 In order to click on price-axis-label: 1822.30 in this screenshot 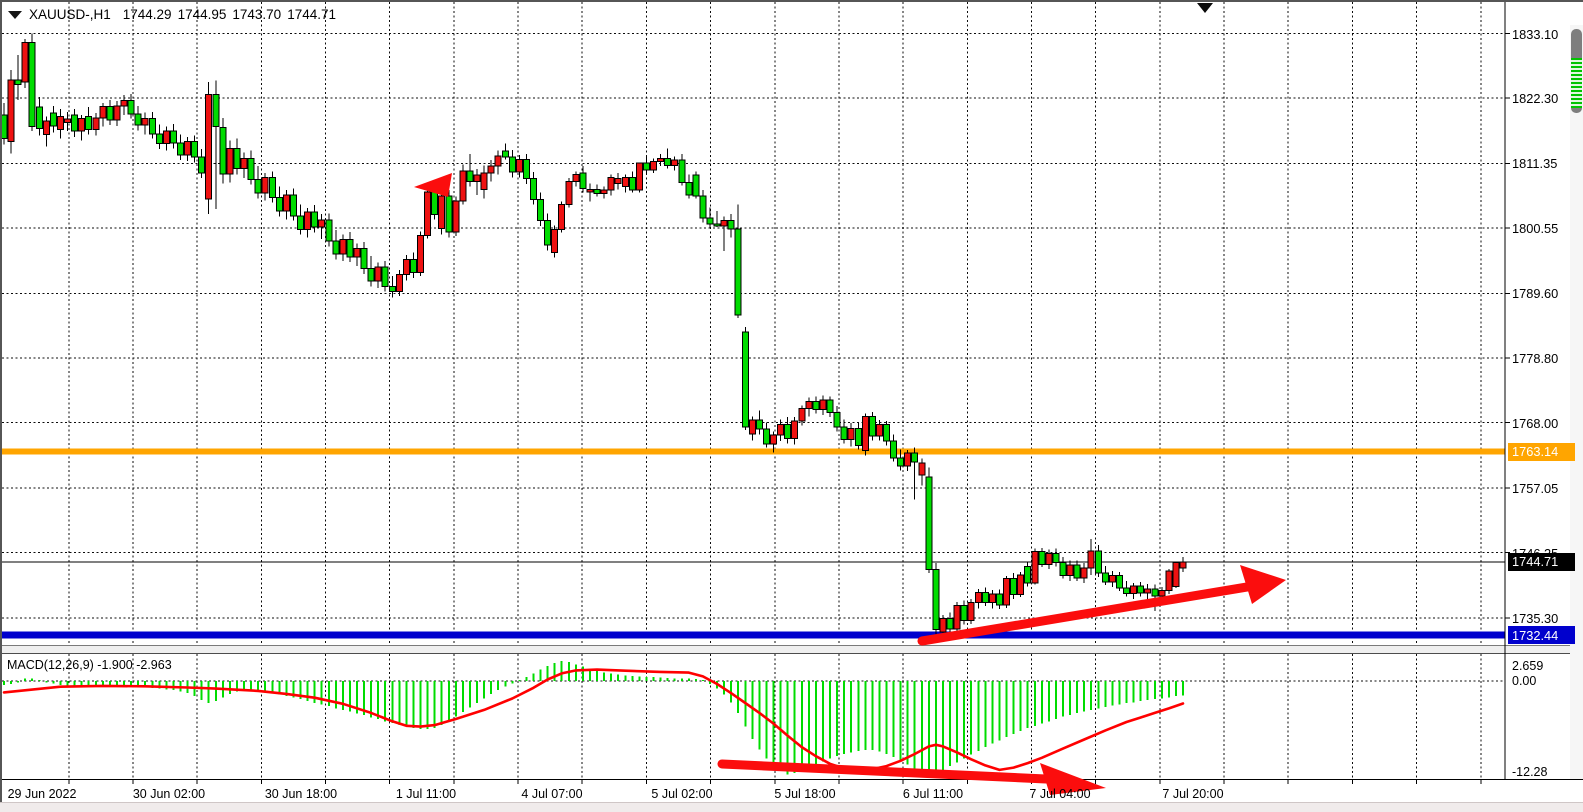, I will do `click(1535, 99)`.